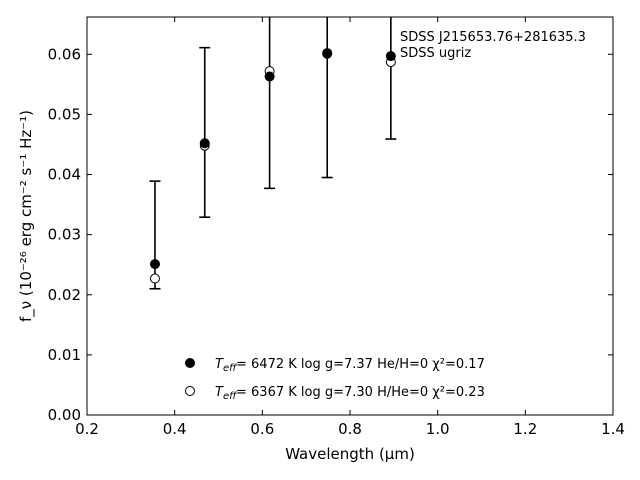 The width and height of the screenshot is (640, 480). What do you see at coordinates (435, 53) in the screenshot?
I see `annotation-survey: SDSS ugriz` at bounding box center [435, 53].